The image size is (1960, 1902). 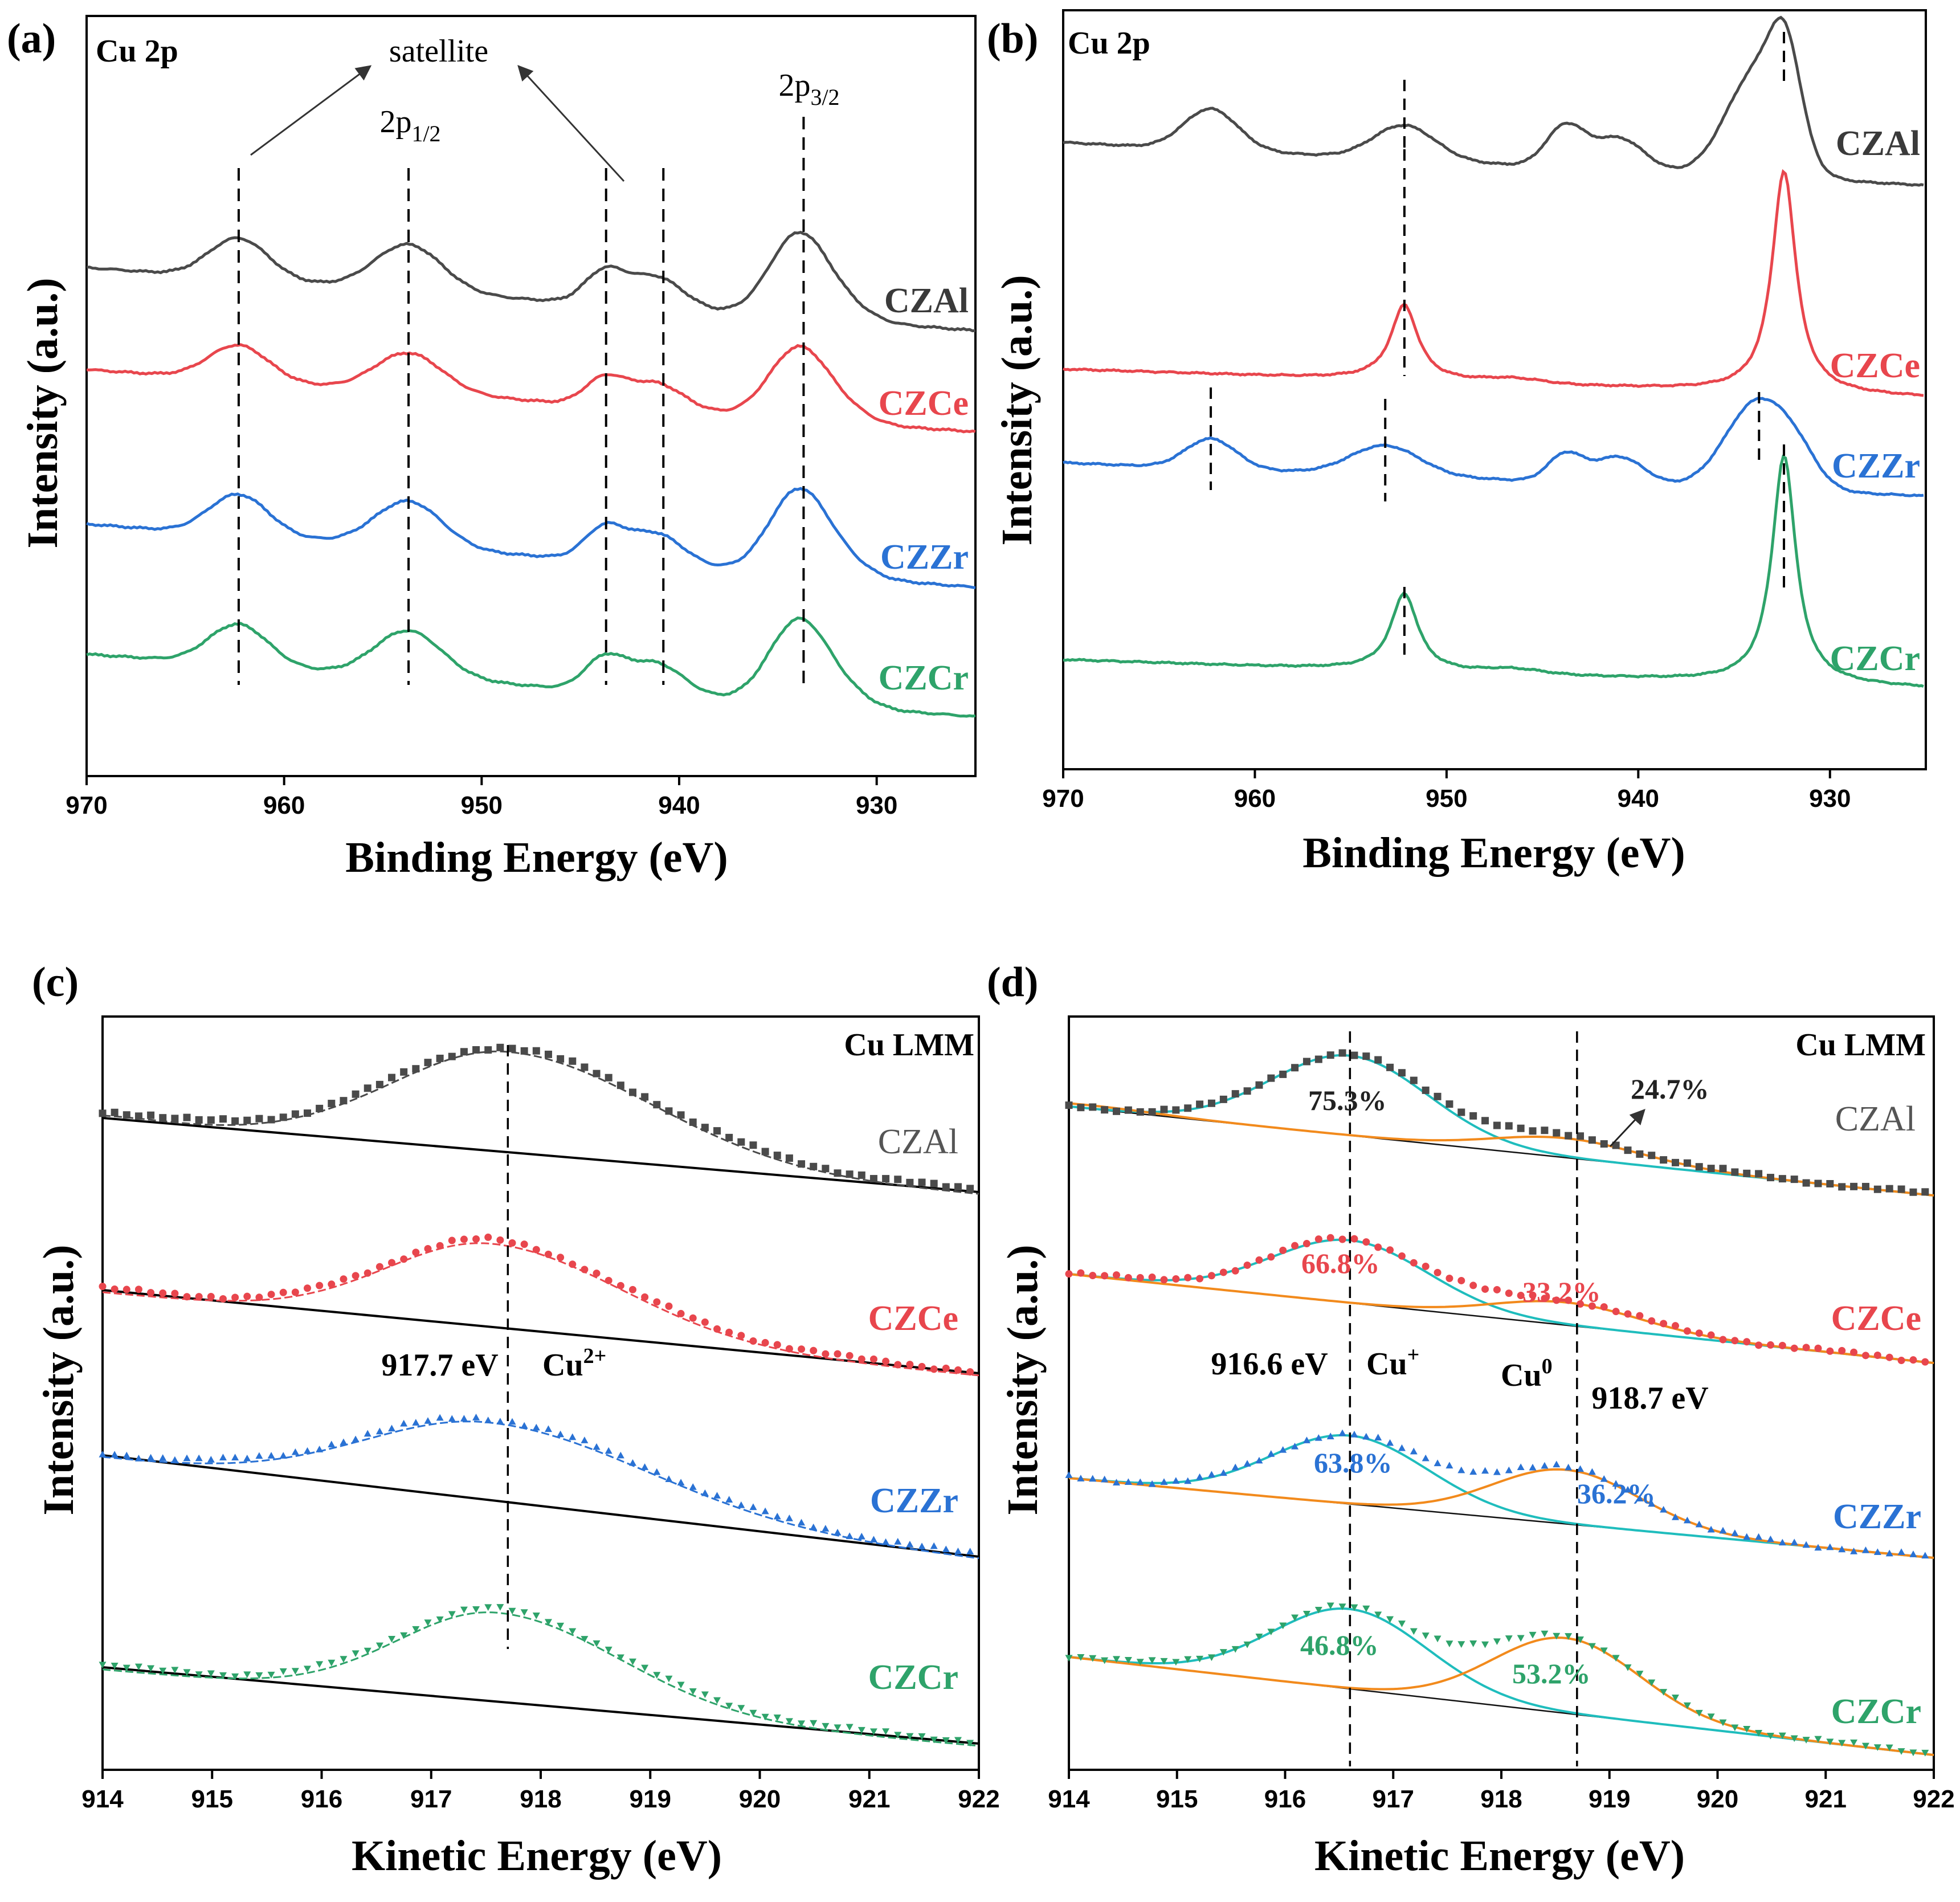 What do you see at coordinates (431, 1799) in the screenshot?
I see `panel-c-tick-label-917: 917` at bounding box center [431, 1799].